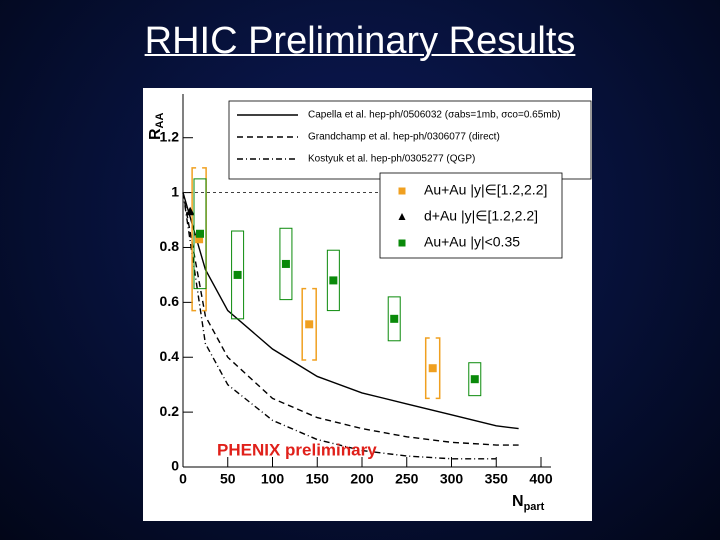  What do you see at coordinates (407, 479) in the screenshot?
I see `x-tick-label: 250` at bounding box center [407, 479].